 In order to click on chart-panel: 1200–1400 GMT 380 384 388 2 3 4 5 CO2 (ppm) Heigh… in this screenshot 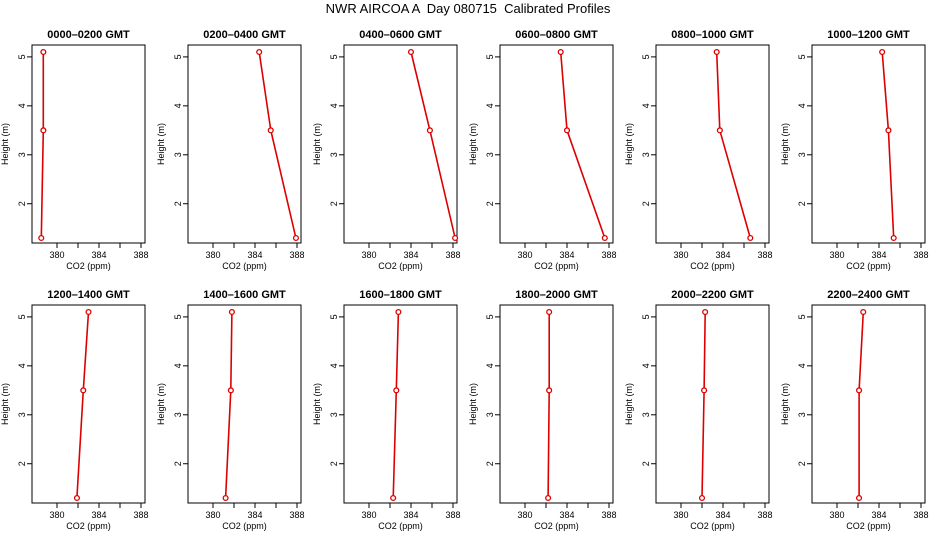, I will do `click(74, 410)`.